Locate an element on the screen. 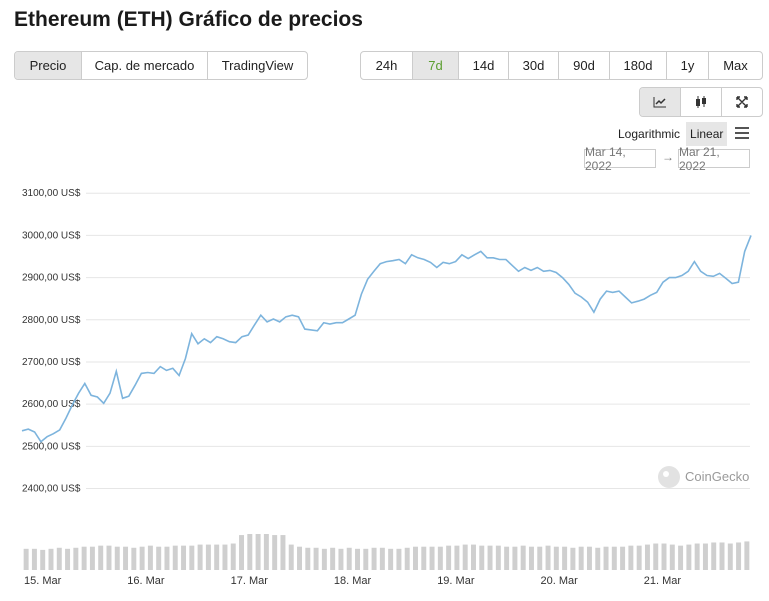  x-tick-label: 21. Mar is located at coordinates (663, 581).